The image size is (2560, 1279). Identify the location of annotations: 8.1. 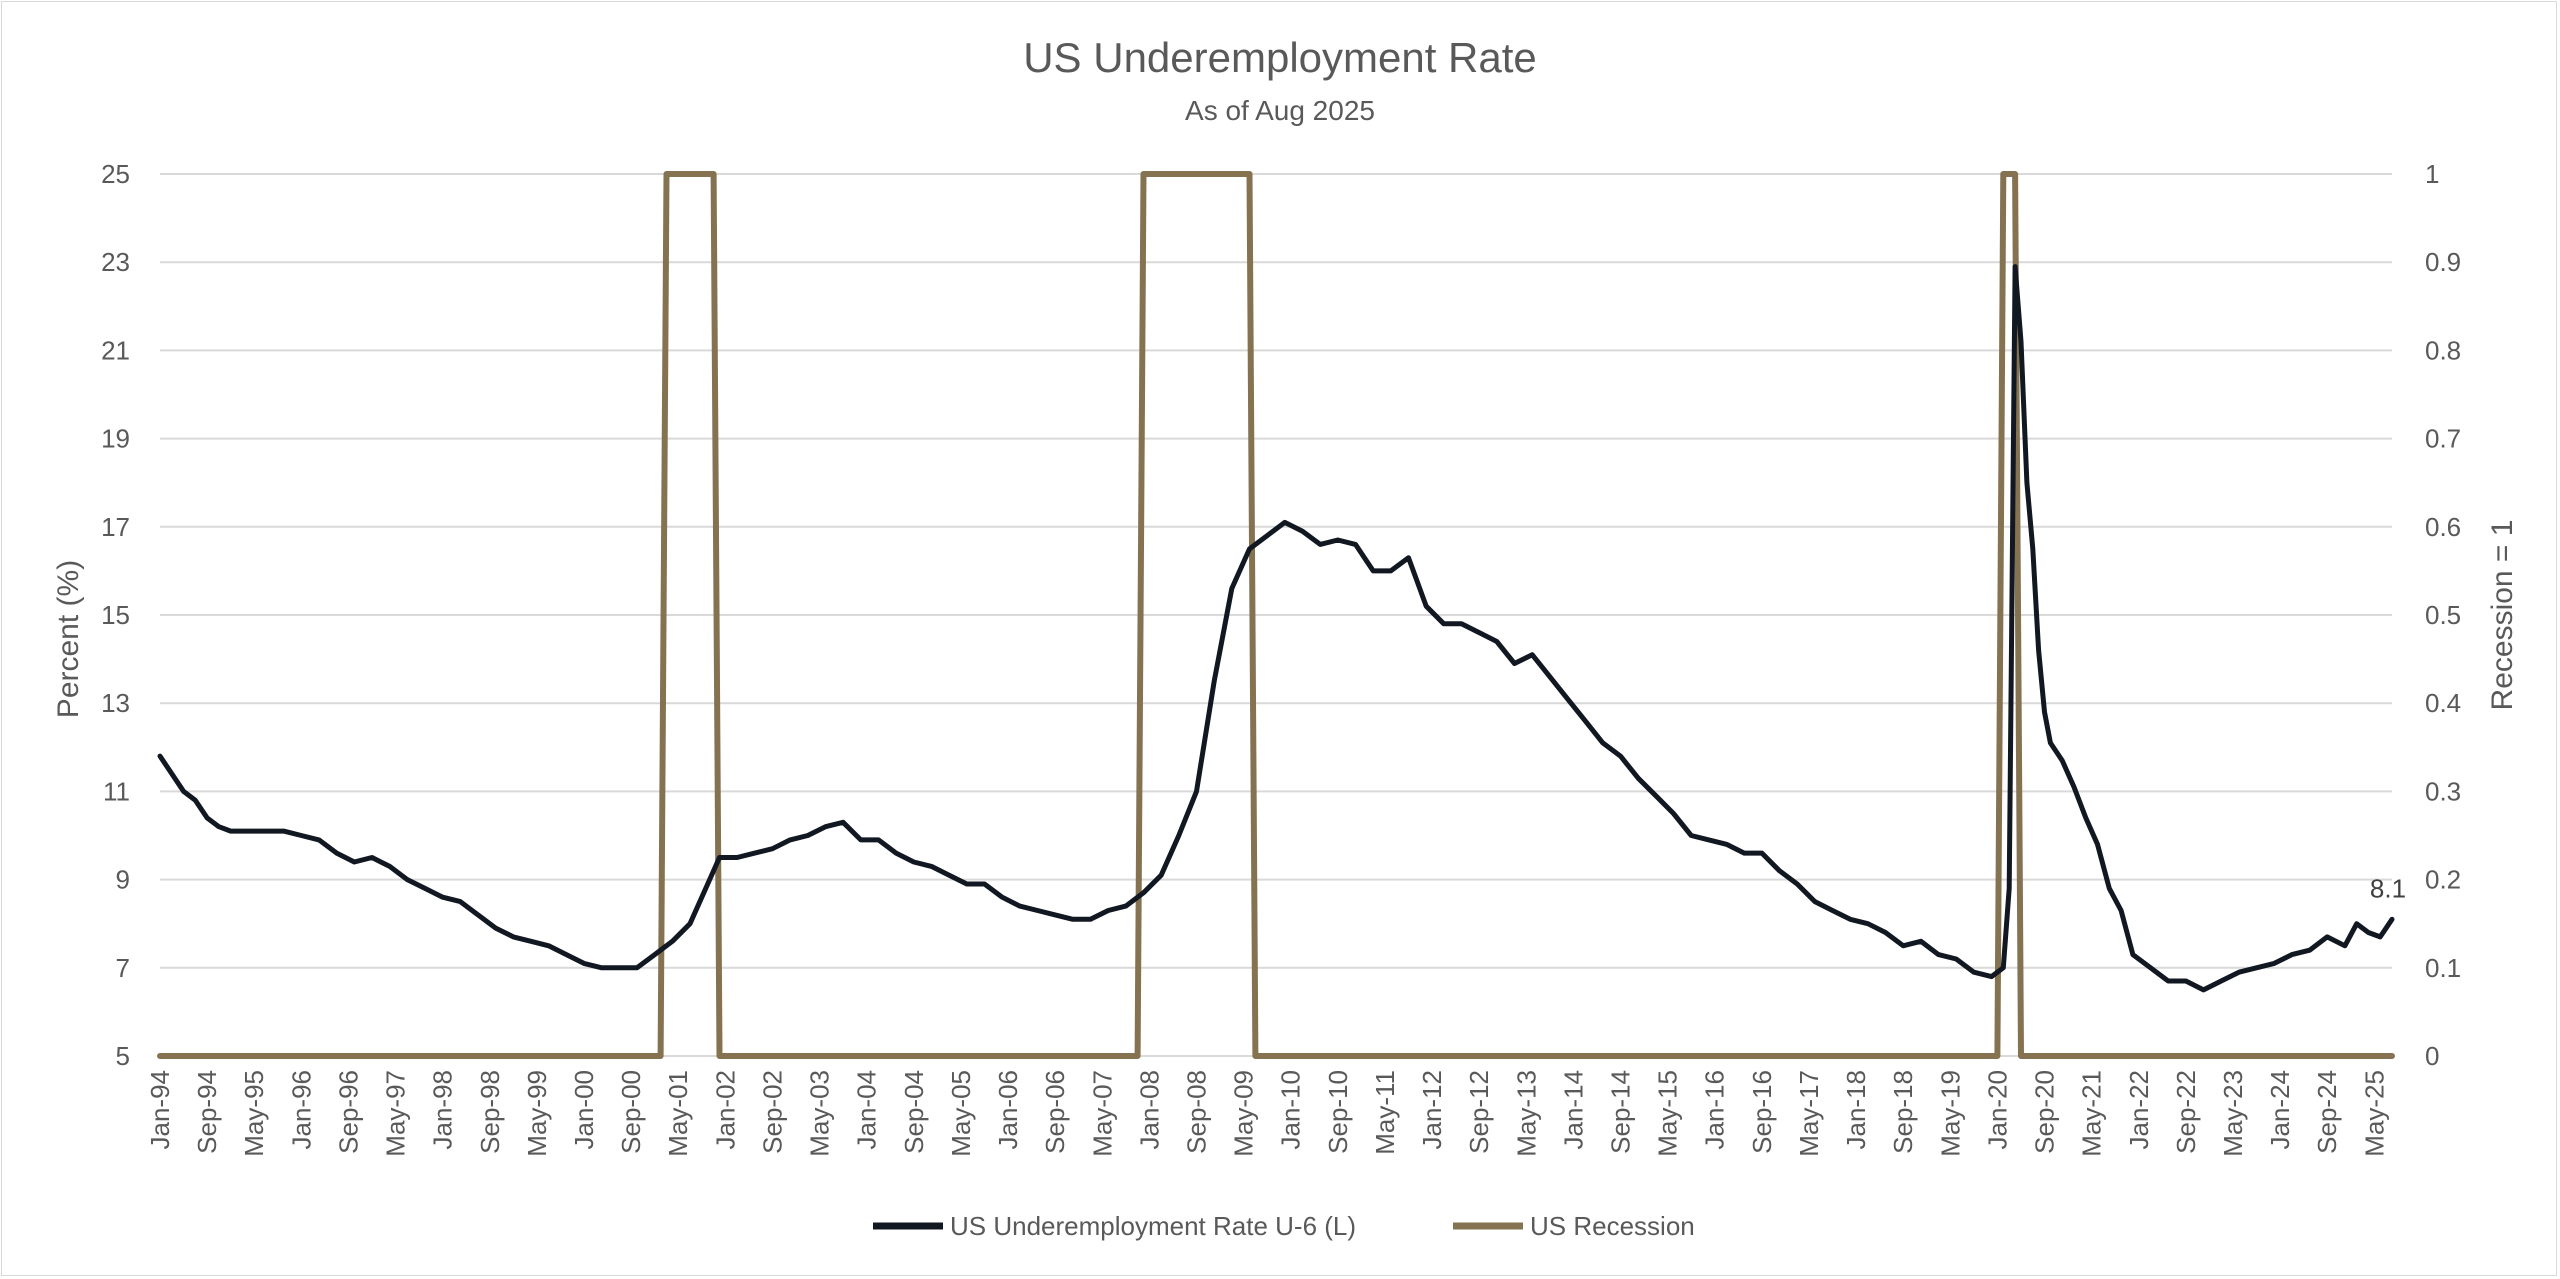
(2388, 888).